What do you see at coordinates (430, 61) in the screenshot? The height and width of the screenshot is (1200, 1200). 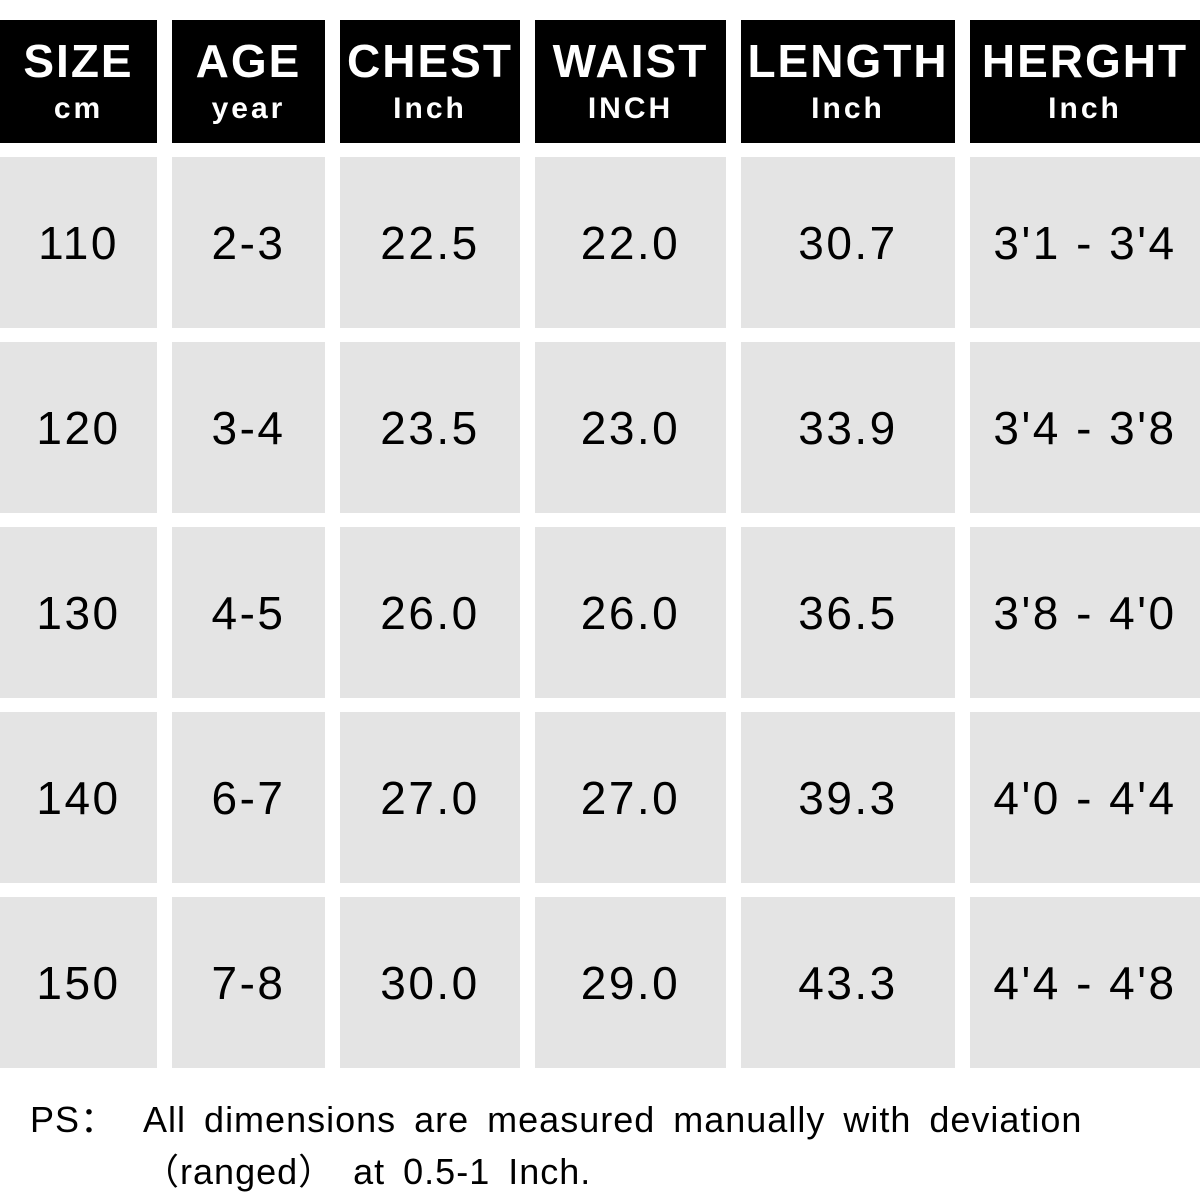 I see `column-header-label: CHEST` at bounding box center [430, 61].